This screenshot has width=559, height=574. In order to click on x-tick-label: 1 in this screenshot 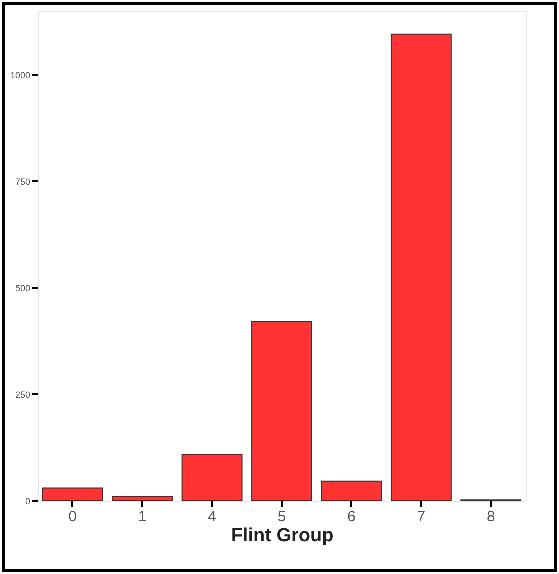, I will do `click(142, 517)`.